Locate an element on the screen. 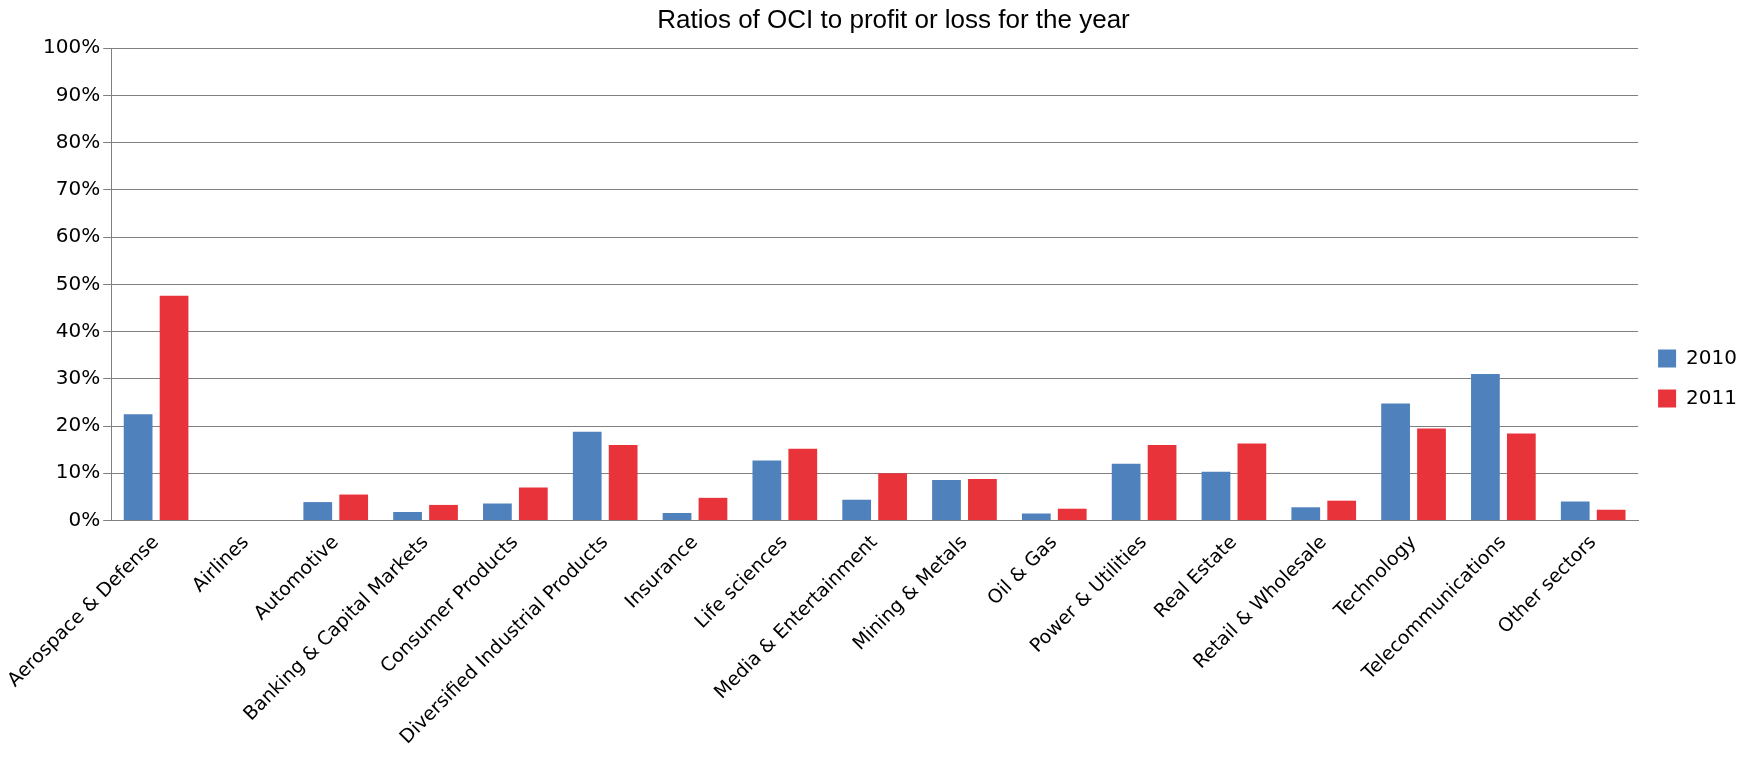  y-tick-label: 40% is located at coordinates (78, 329).